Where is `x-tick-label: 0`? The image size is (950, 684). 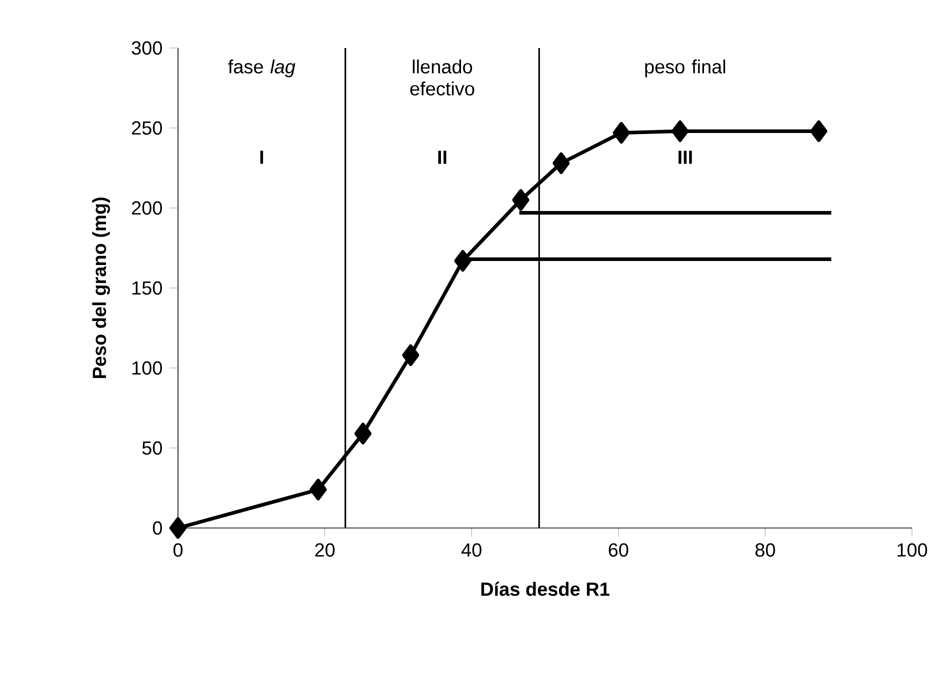 x-tick-label: 0 is located at coordinates (178, 550).